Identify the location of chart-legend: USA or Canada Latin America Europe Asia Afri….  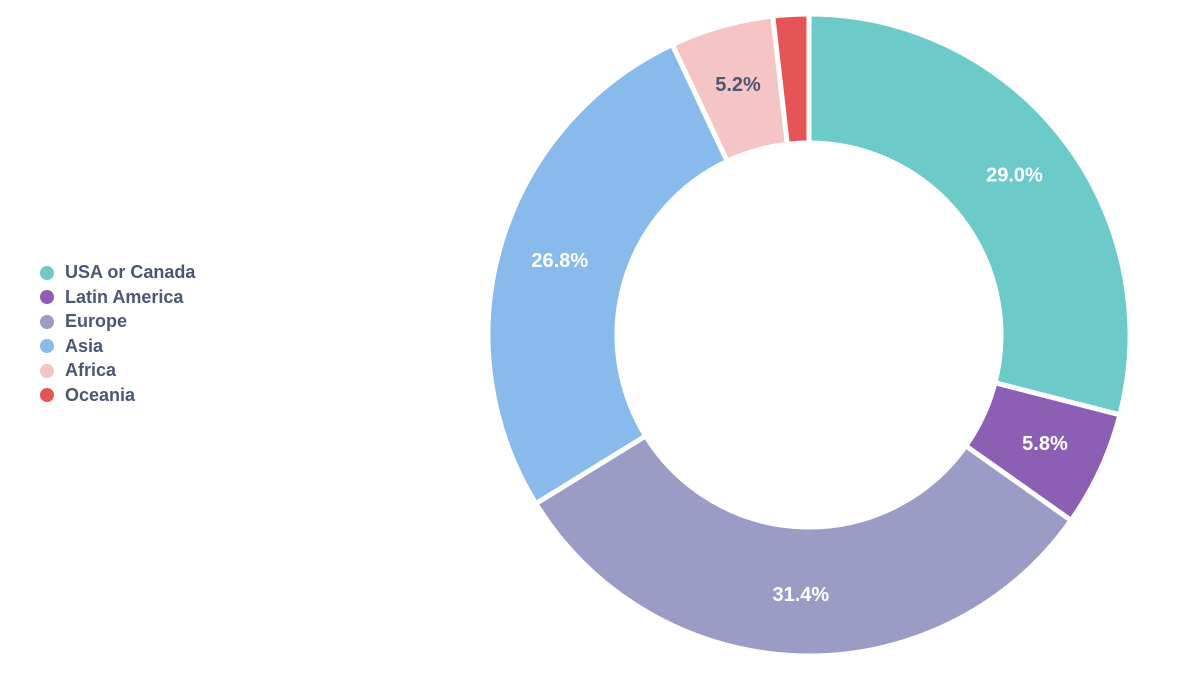
(117, 334).